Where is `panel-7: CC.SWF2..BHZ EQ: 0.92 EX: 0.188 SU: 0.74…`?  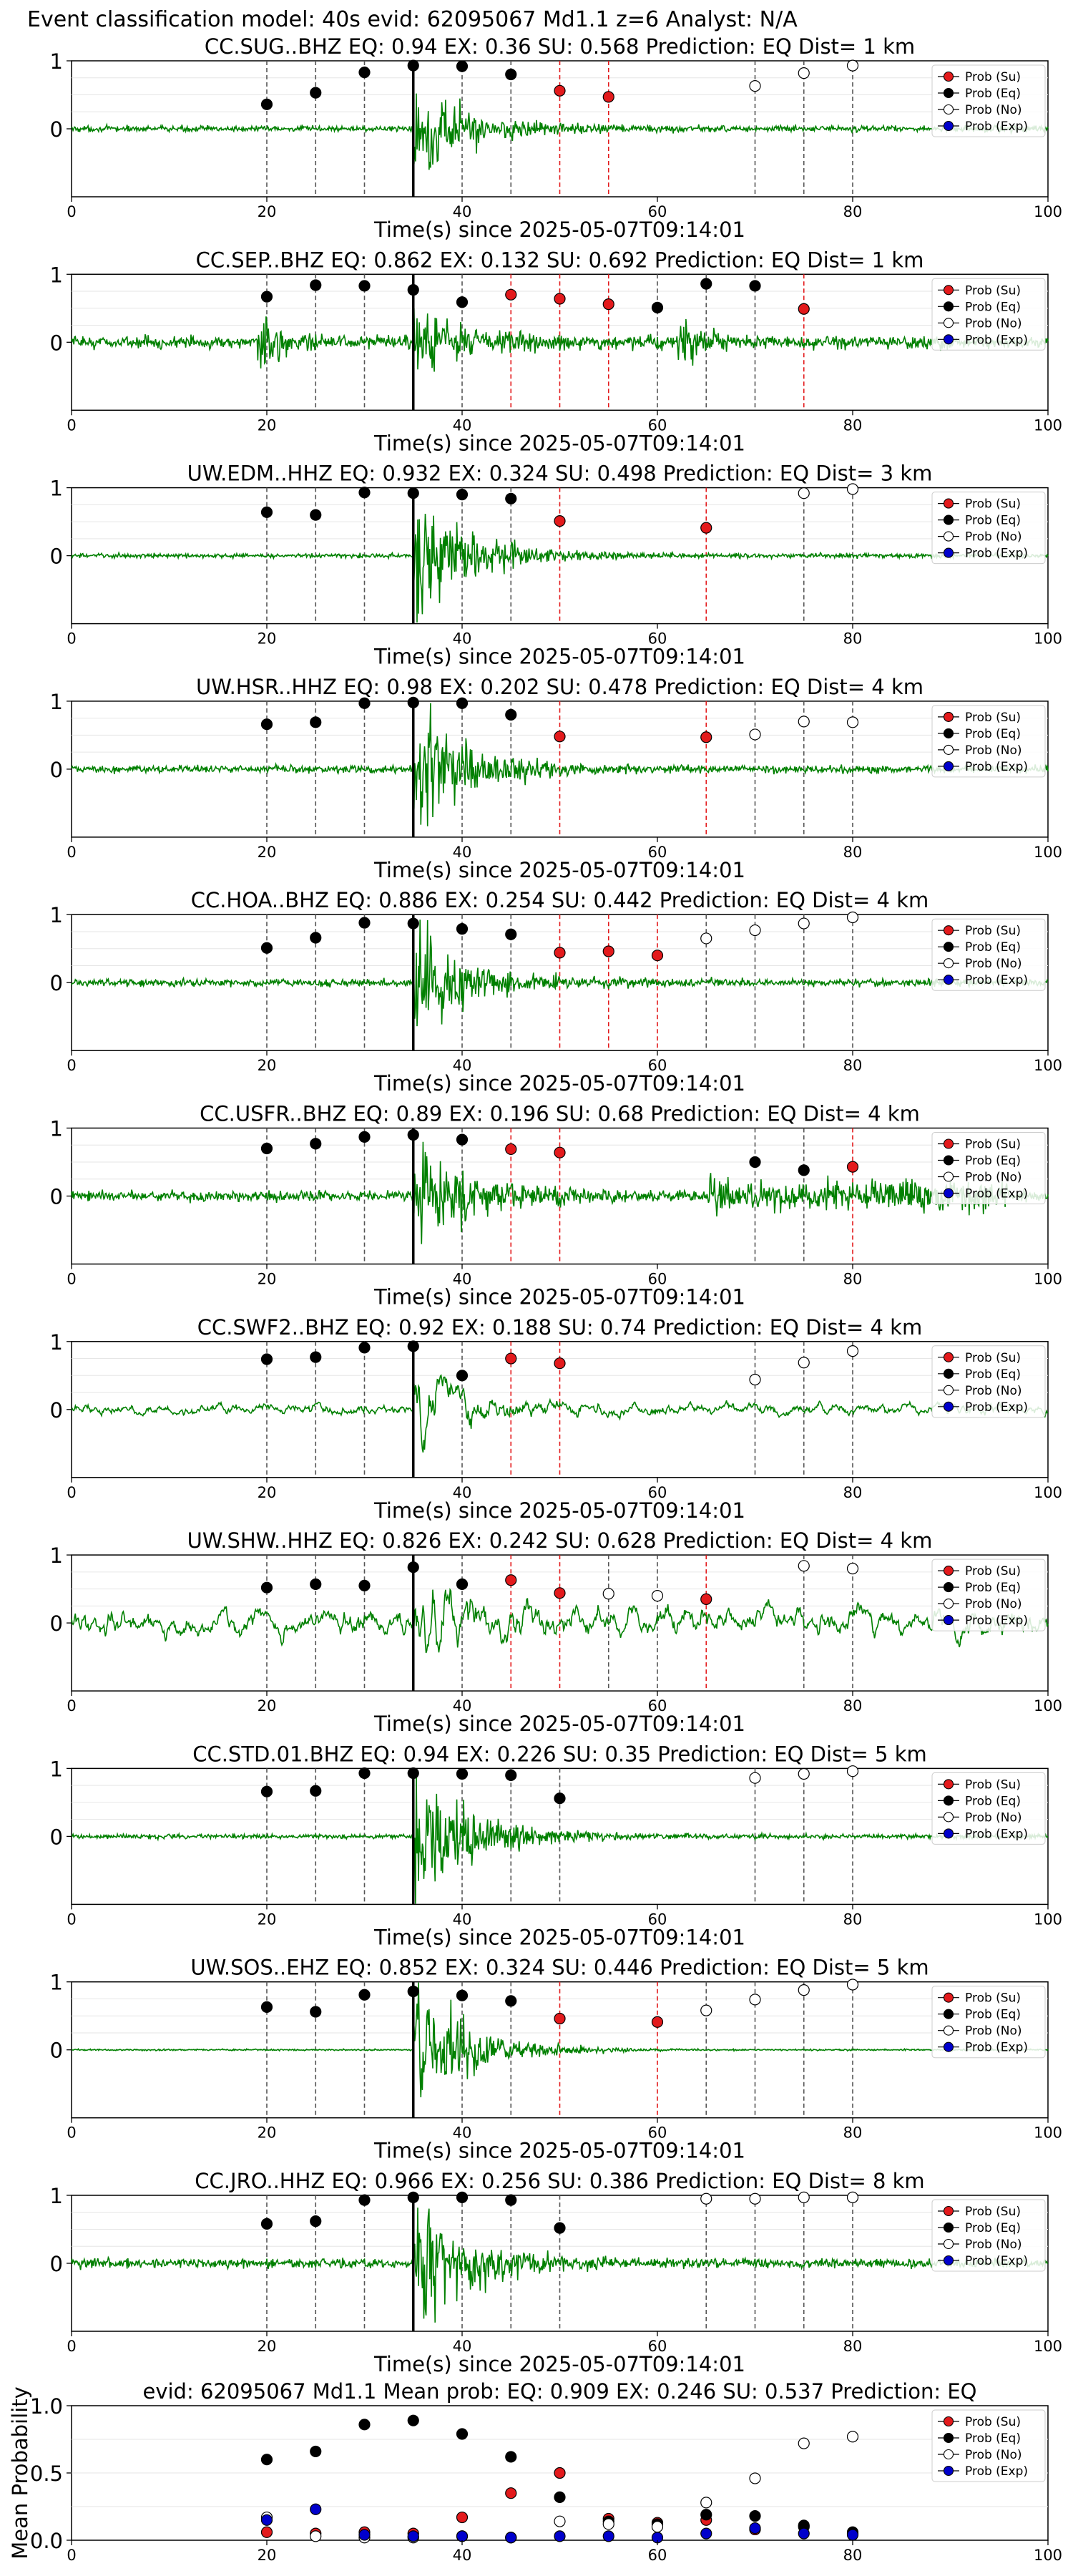
panel-7: CC.SWF2..BHZ EQ: 0.92 EX: 0.188 SU: 0.74… is located at coordinates (556, 1419).